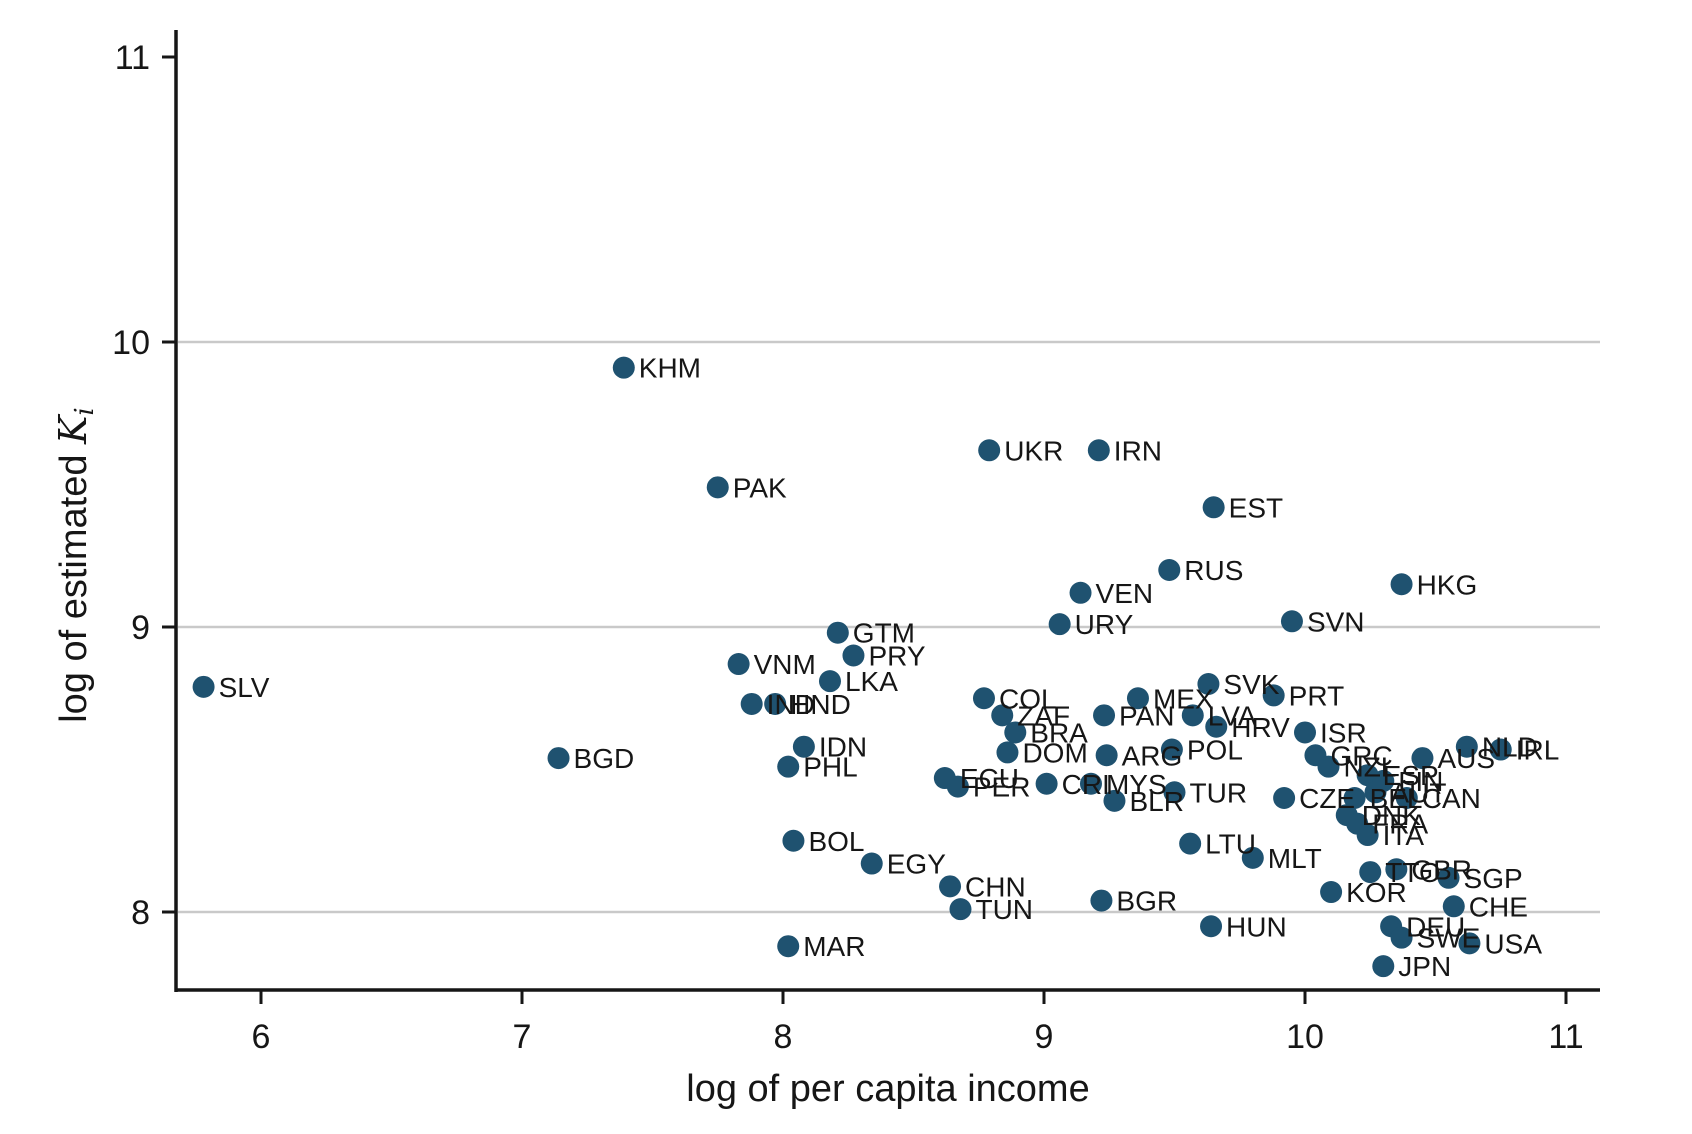  What do you see at coordinates (1369, 767) in the screenshot?
I see `point-label-NZL: NZL` at bounding box center [1369, 767].